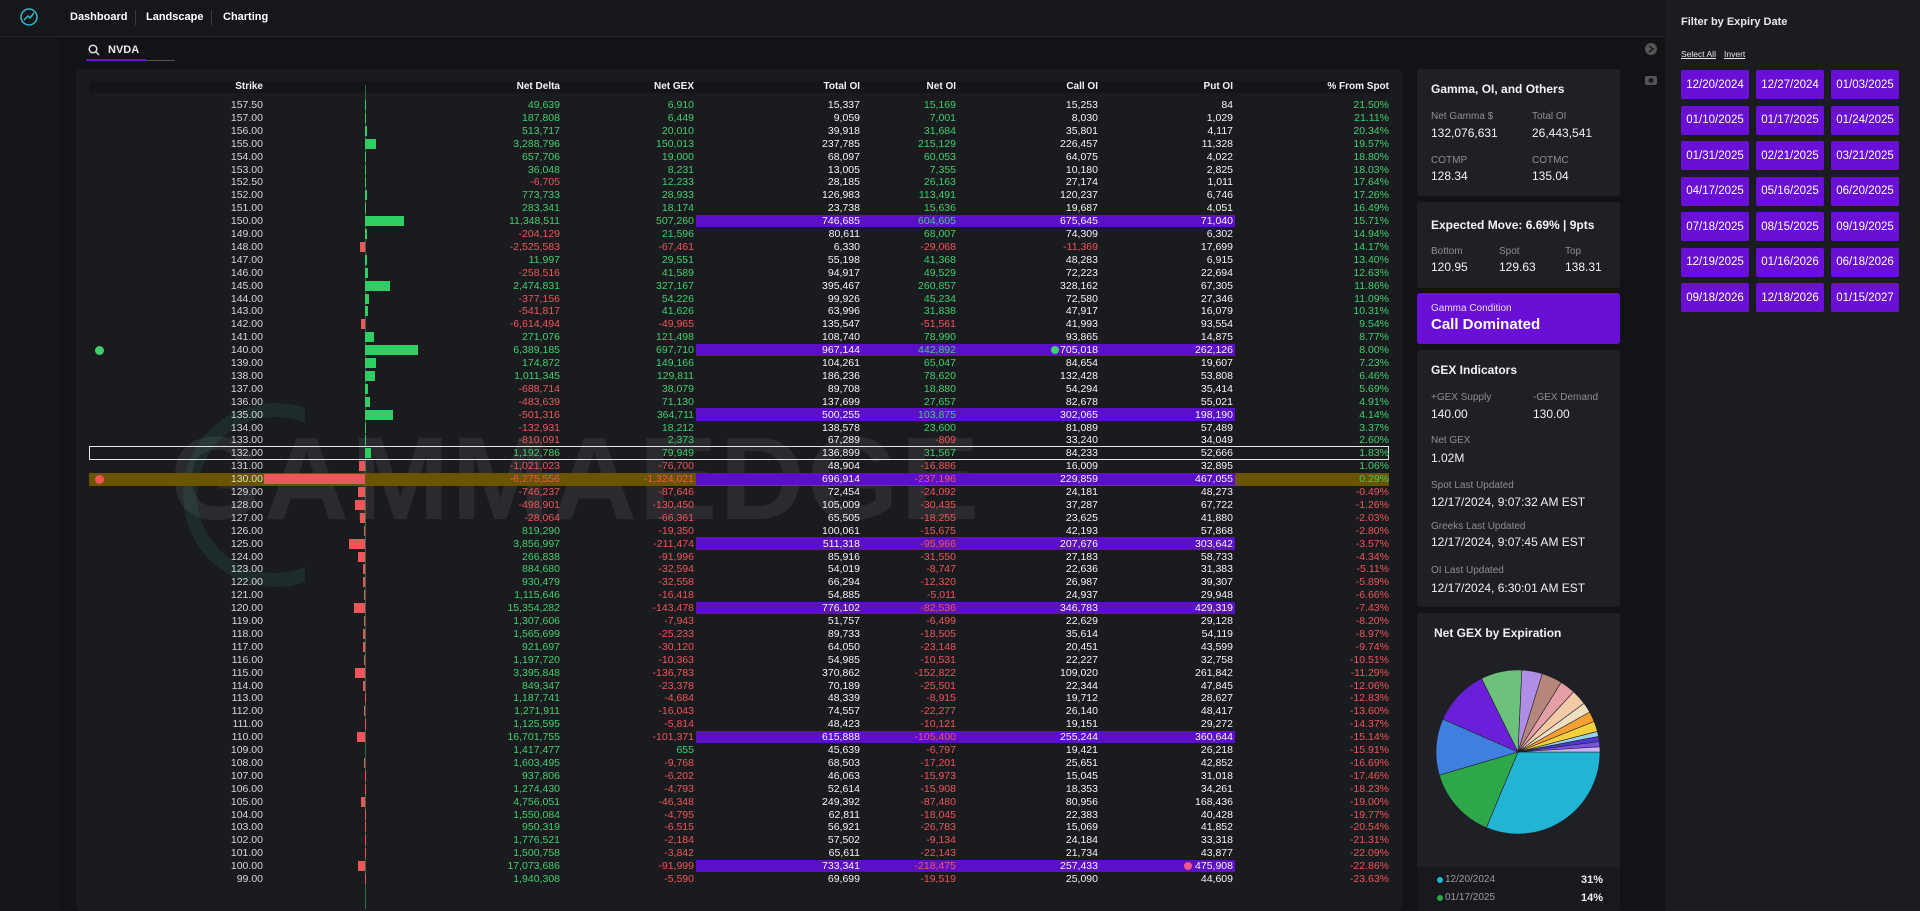 Image resolution: width=1920 pixels, height=911 pixels. What do you see at coordinates (1486, 324) in the screenshot?
I see `value: Call Dominated` at bounding box center [1486, 324].